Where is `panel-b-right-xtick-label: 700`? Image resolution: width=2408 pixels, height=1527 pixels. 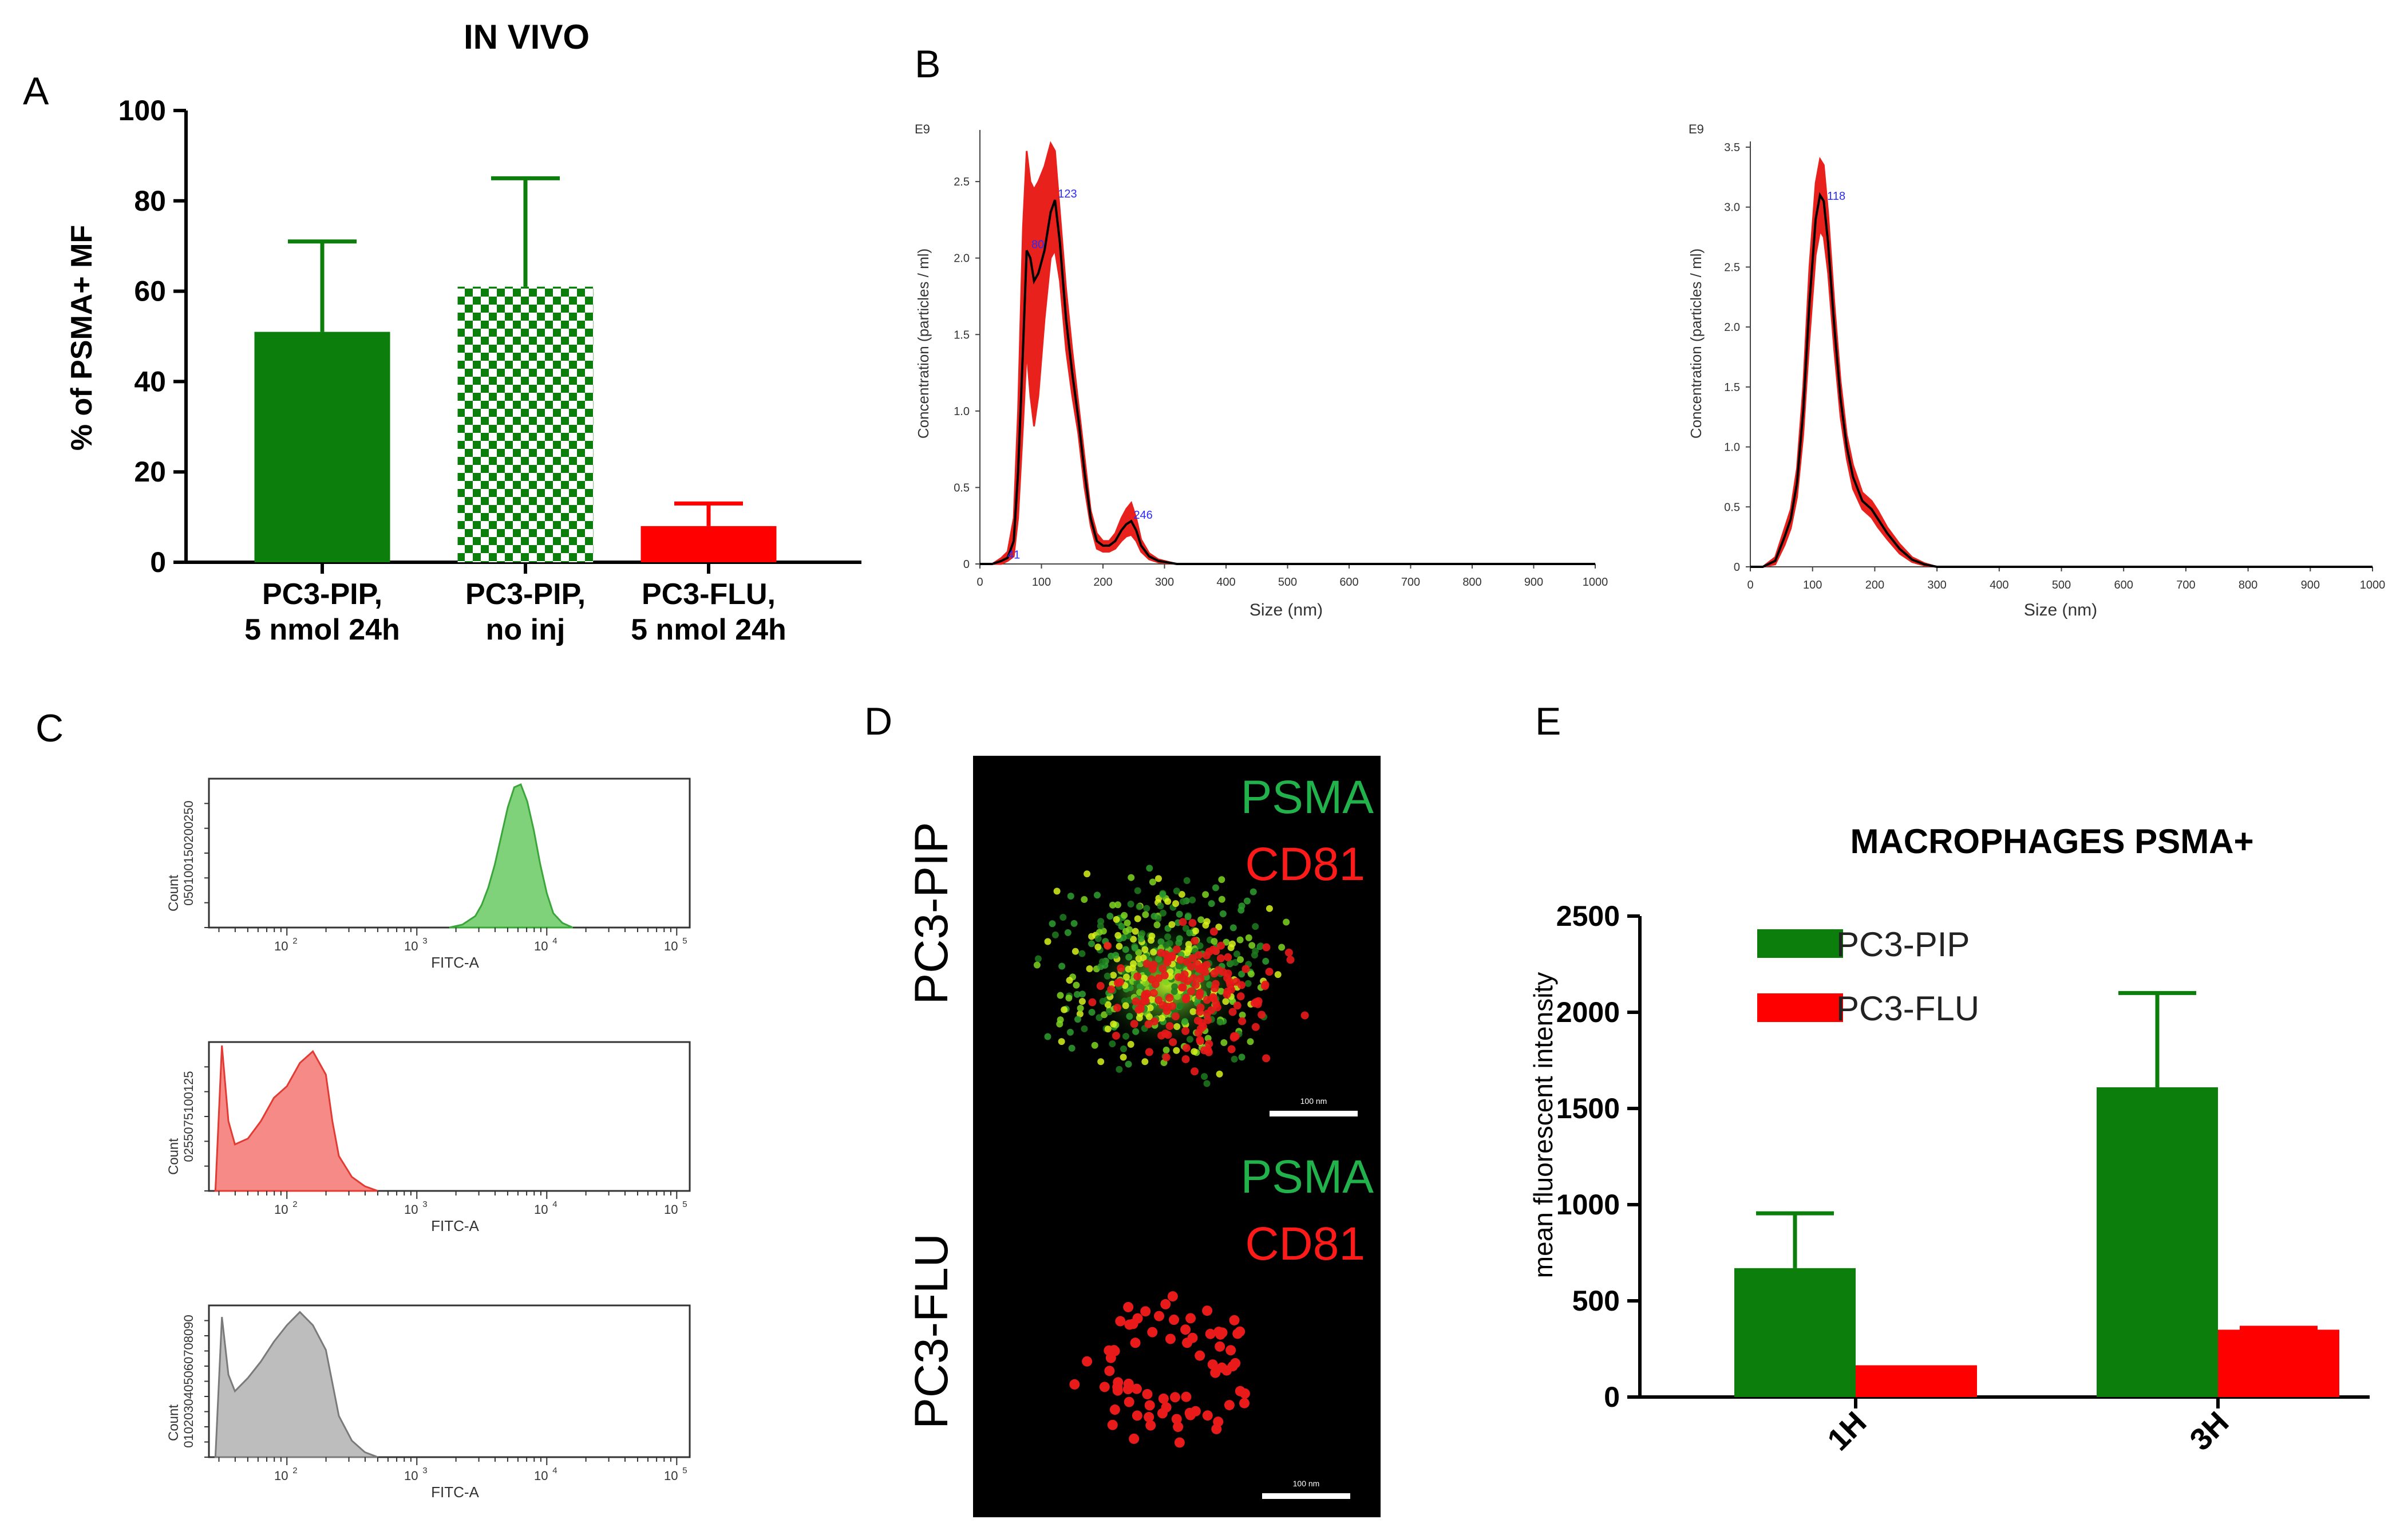 panel-b-right-xtick-label: 700 is located at coordinates (2186, 585).